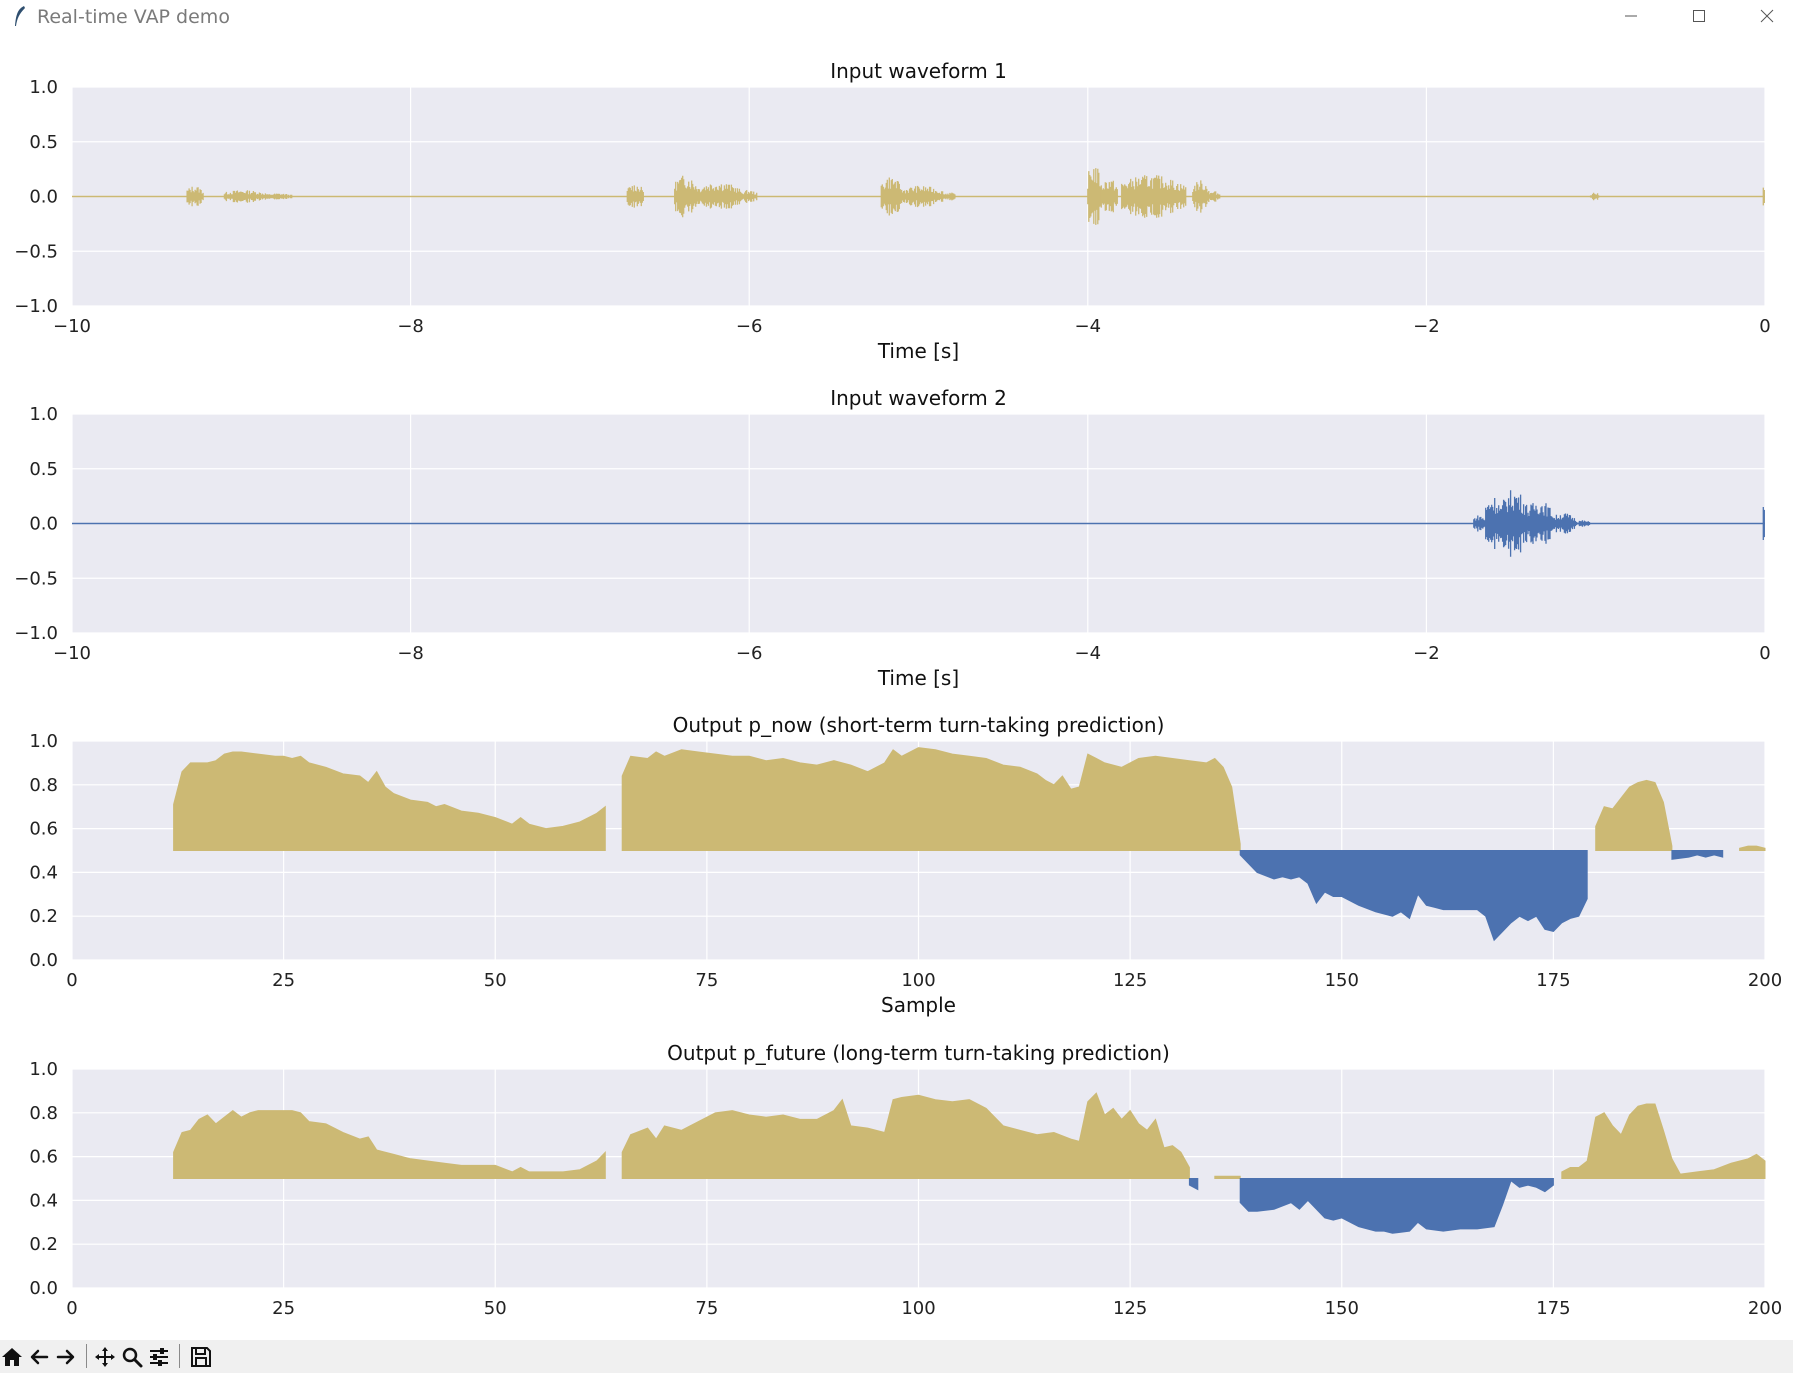  Describe the element at coordinates (36, 633) in the screenshot. I see `y-tick-label: −1.0` at that location.